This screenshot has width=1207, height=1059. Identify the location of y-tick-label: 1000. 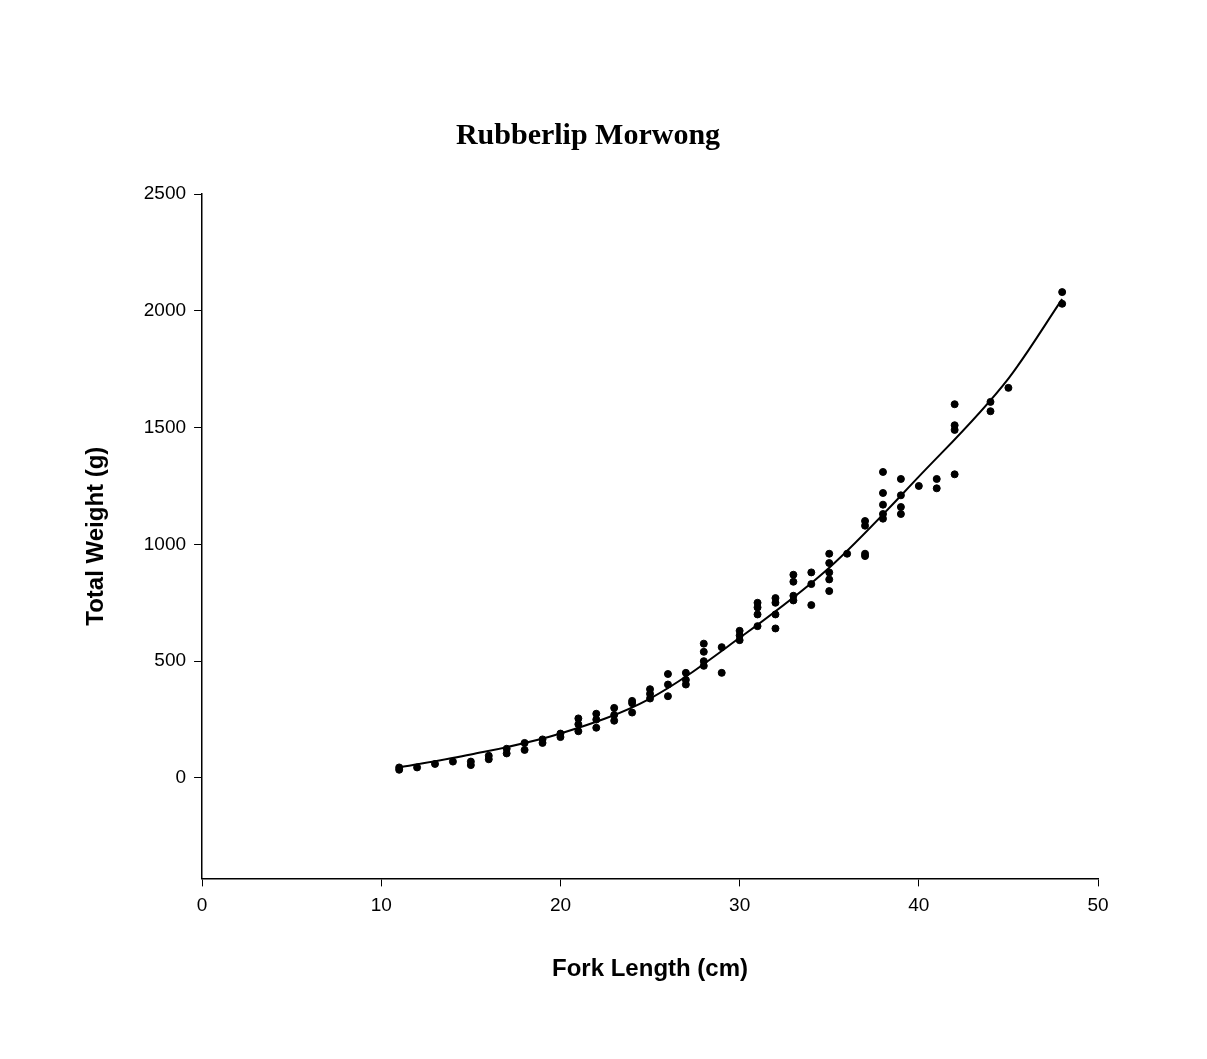
(165, 543).